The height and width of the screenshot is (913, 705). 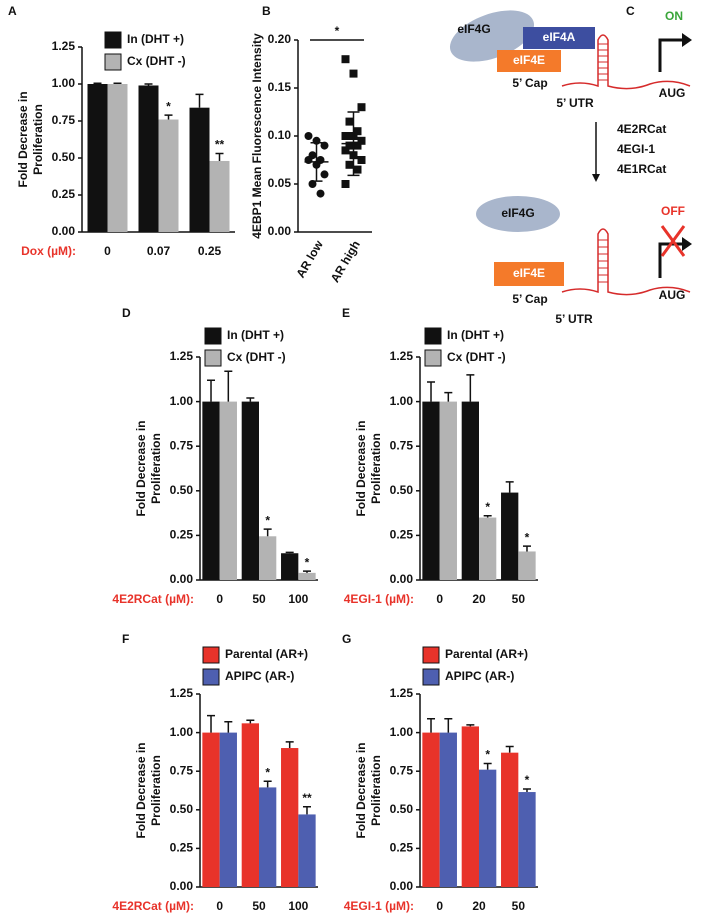 I want to click on inhibitor-label: 4E2RCat, so click(x=641, y=129).